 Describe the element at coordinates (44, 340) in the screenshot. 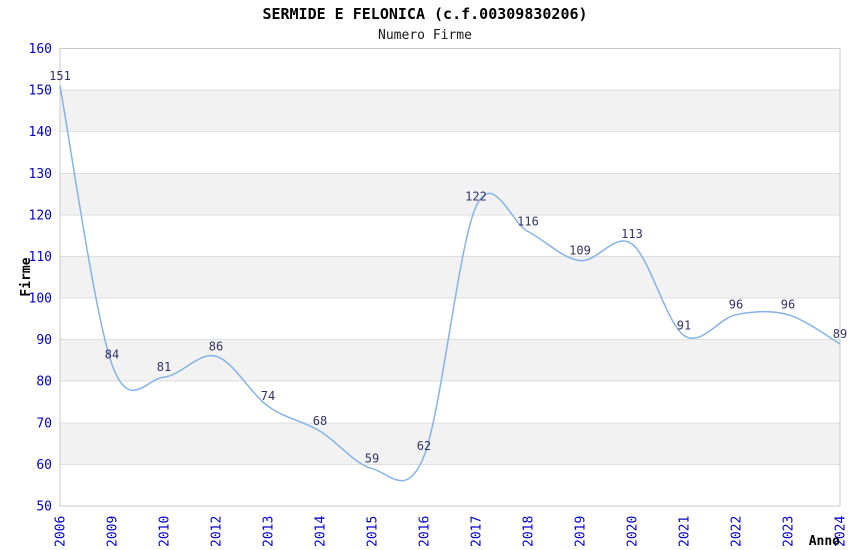

I see `y-tick-label: 90` at that location.